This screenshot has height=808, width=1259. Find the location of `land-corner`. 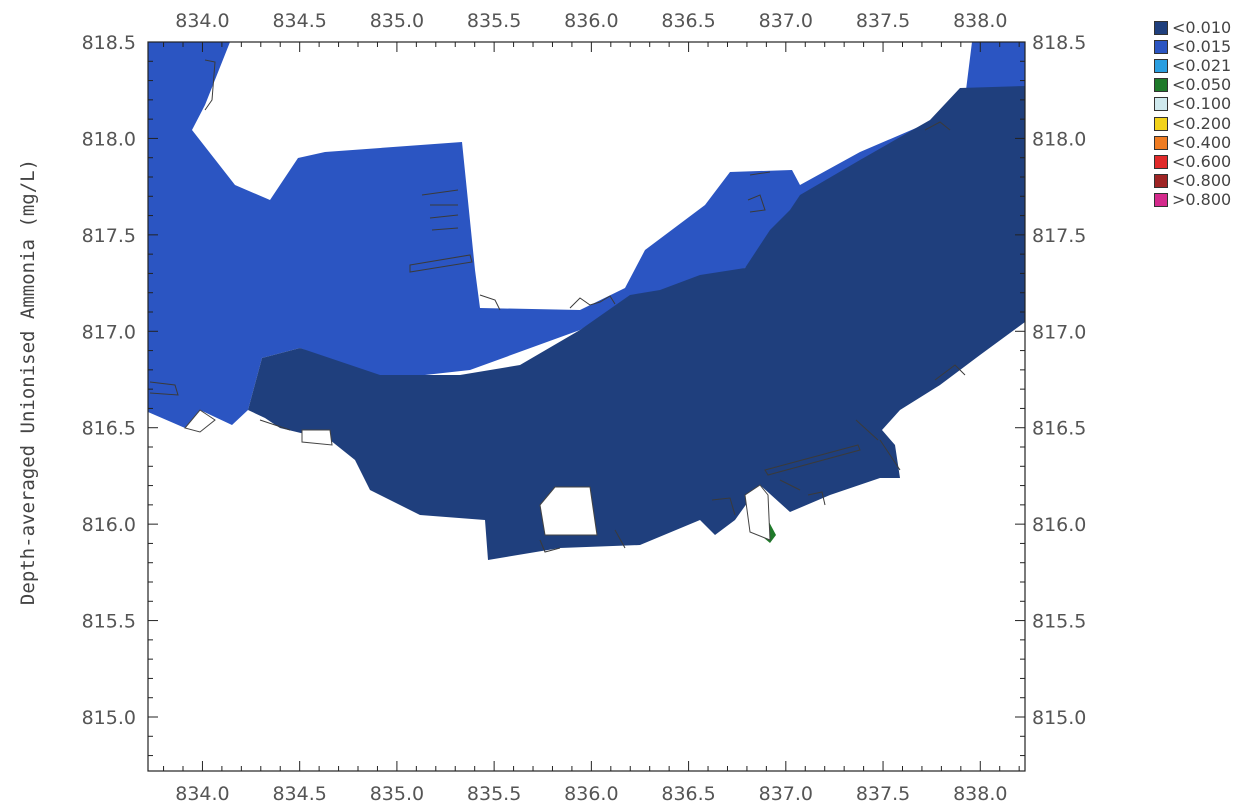

land-corner is located at coordinates (200, 421).